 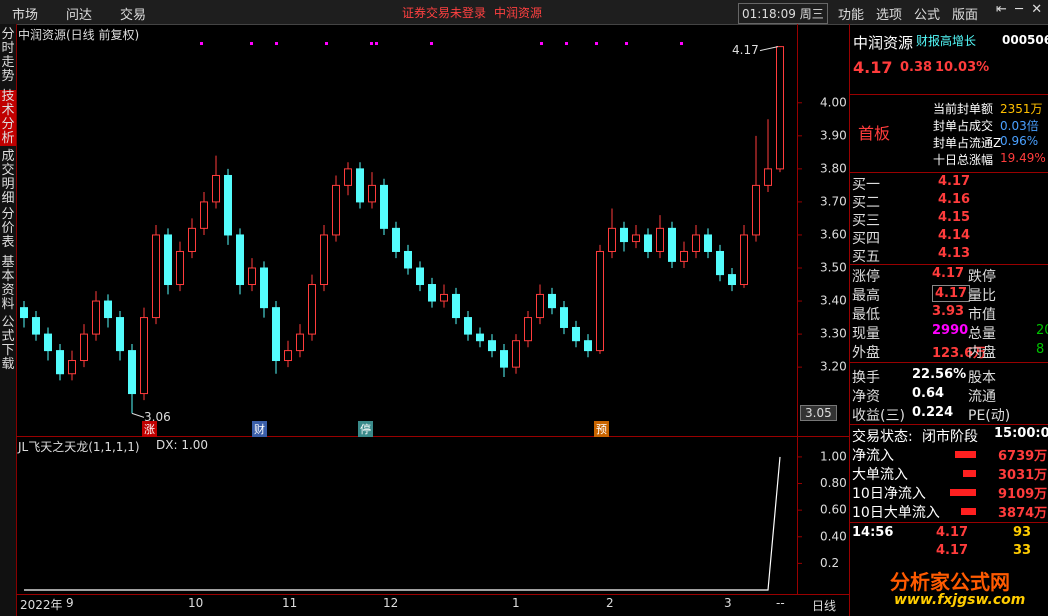 What do you see at coordinates (25, 15) in the screenshot?
I see `menu-item: 市场` at bounding box center [25, 15].